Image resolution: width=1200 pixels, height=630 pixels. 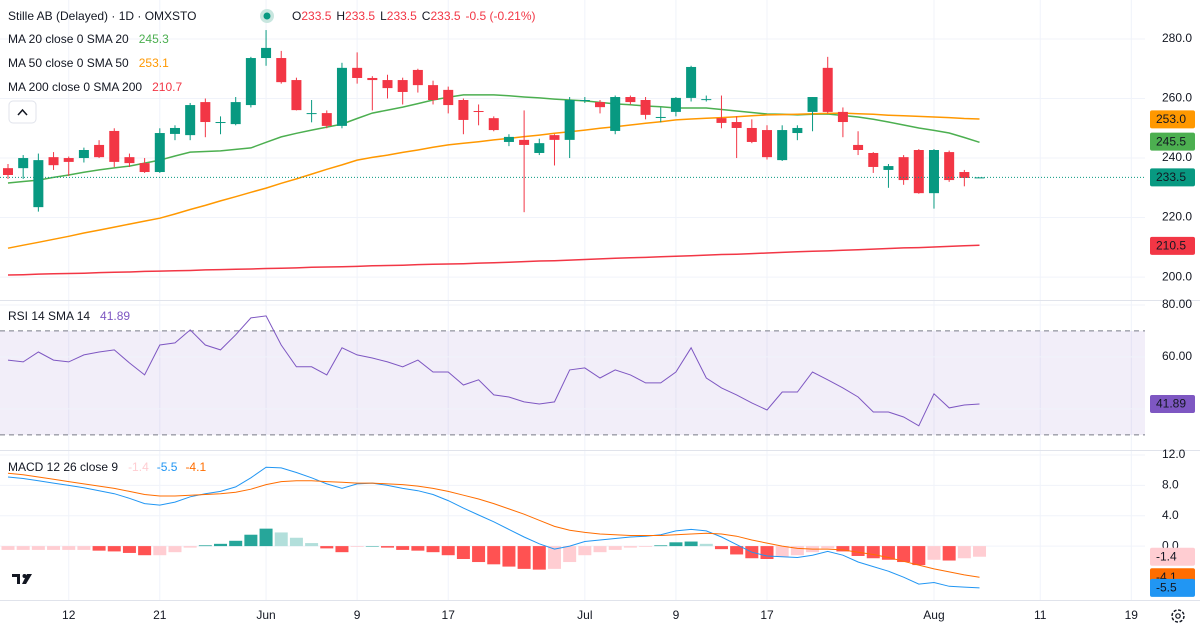 I want to click on legend-value: -4.1, so click(x=195, y=467).